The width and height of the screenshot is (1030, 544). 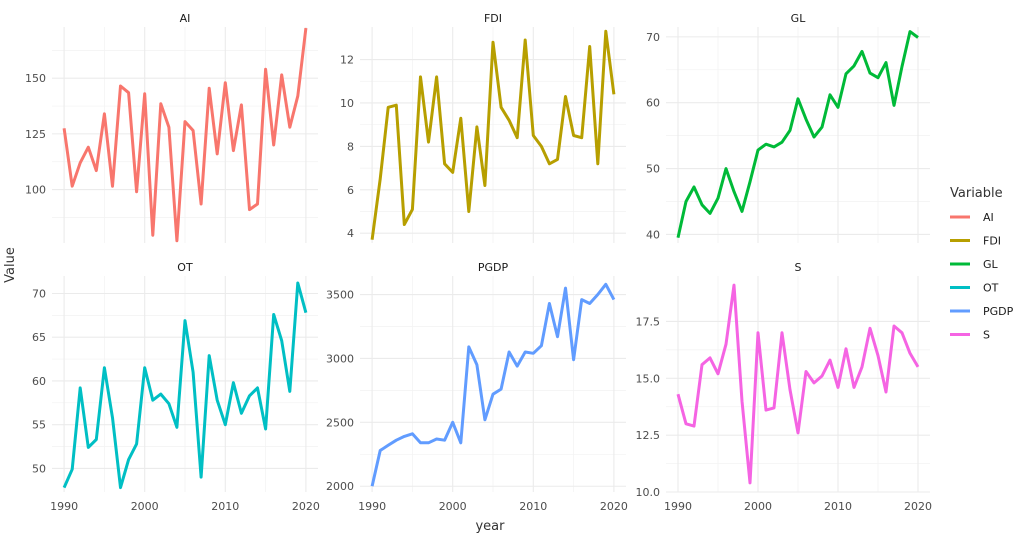 I want to click on facet-panel-ot: OT 50 55 60 65 70 1990 2000 2010 2020, so click(x=176, y=387).